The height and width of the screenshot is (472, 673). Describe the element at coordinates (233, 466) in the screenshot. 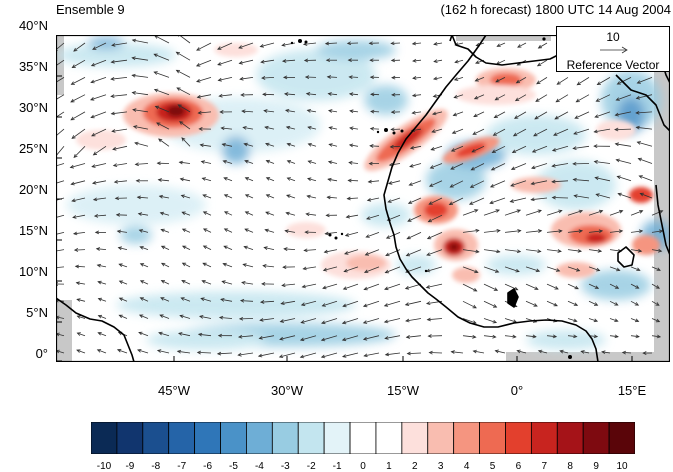

I see `colorbar-tick-label: -5` at that location.